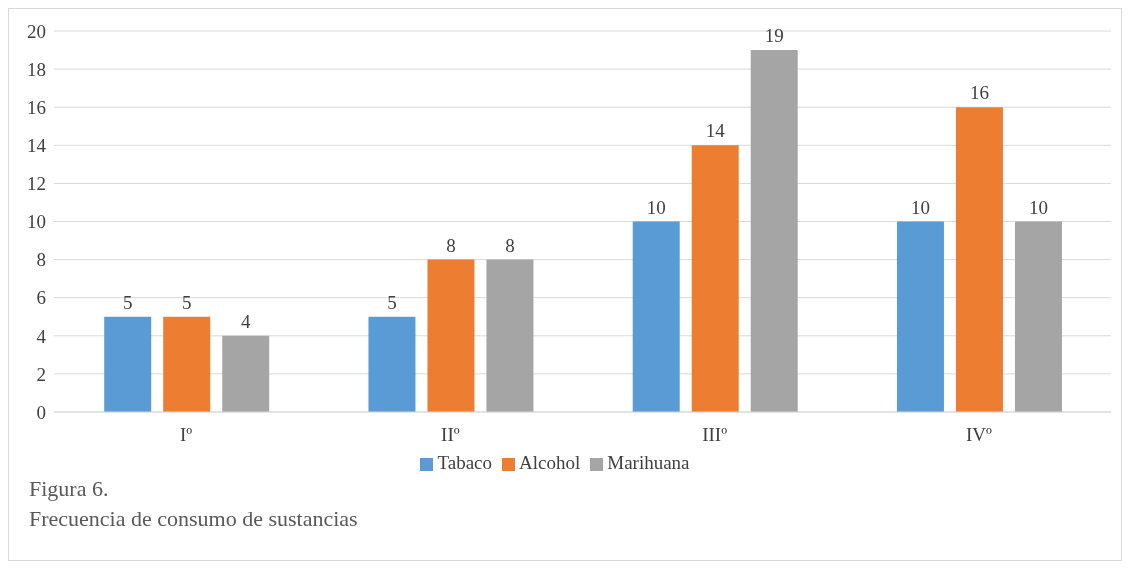 The height and width of the screenshot is (571, 1132). I want to click on text: Frecuencia de consumo de sustancias, so click(193, 519).